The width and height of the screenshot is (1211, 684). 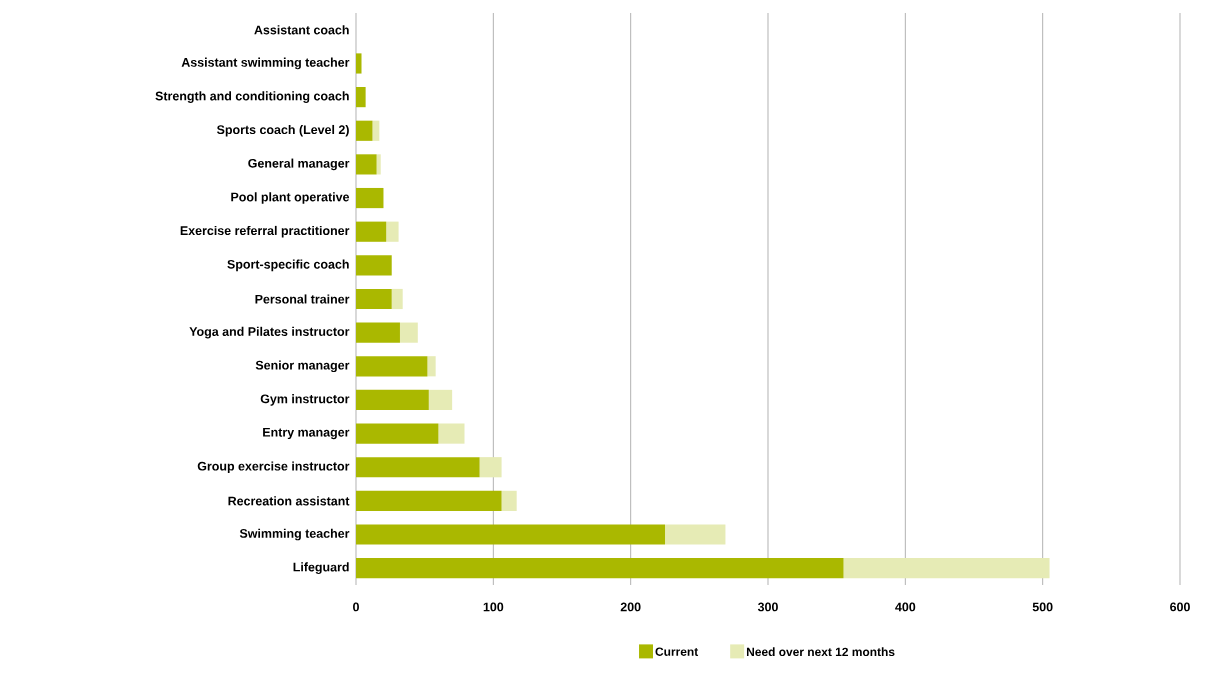 What do you see at coordinates (252, 97) in the screenshot?
I see `y-tick-label: Strength and conditioning coach` at bounding box center [252, 97].